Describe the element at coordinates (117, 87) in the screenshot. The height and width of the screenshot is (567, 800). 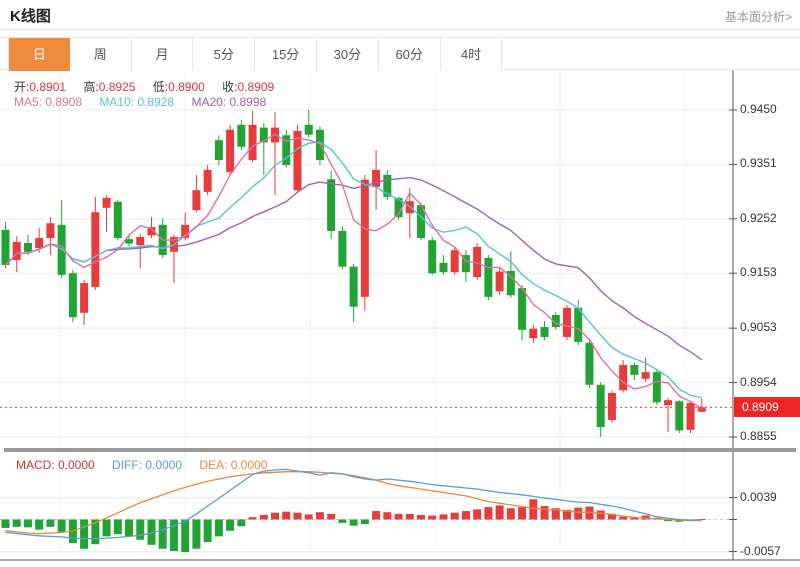
I see `high-value: 0.8925` at that location.